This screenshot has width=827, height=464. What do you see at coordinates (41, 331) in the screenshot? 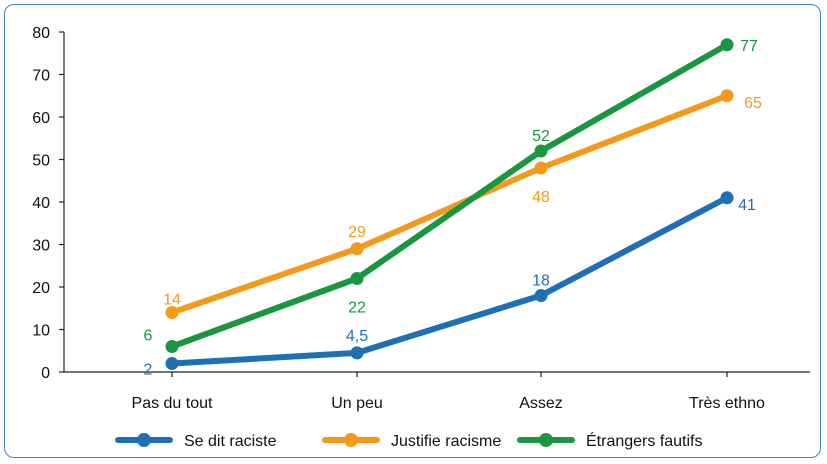
I see `y-tick-label: 10` at bounding box center [41, 331].